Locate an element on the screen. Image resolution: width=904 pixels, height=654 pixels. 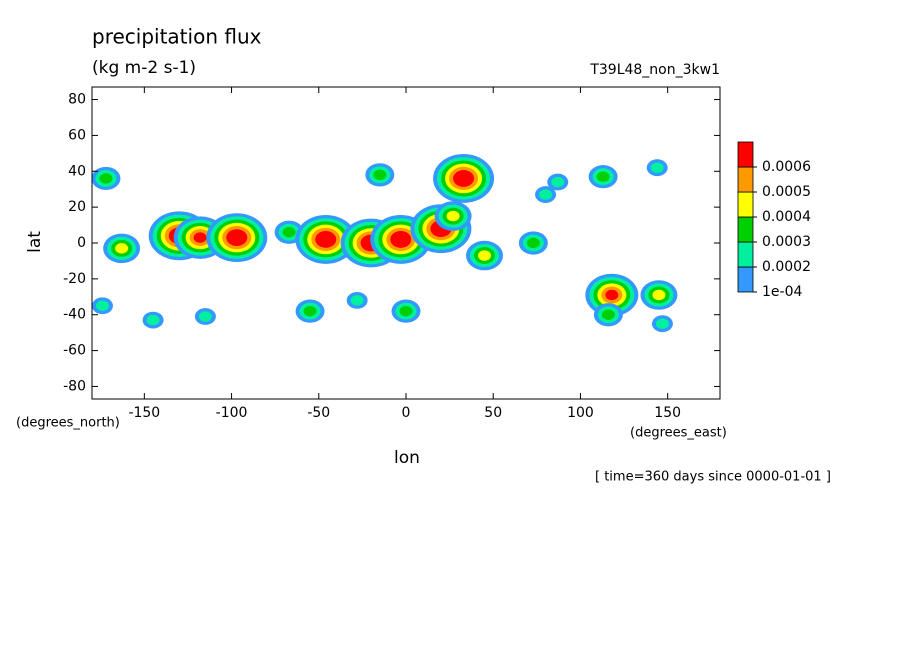
chart-title: precipitation flux is located at coordinates (177, 37).